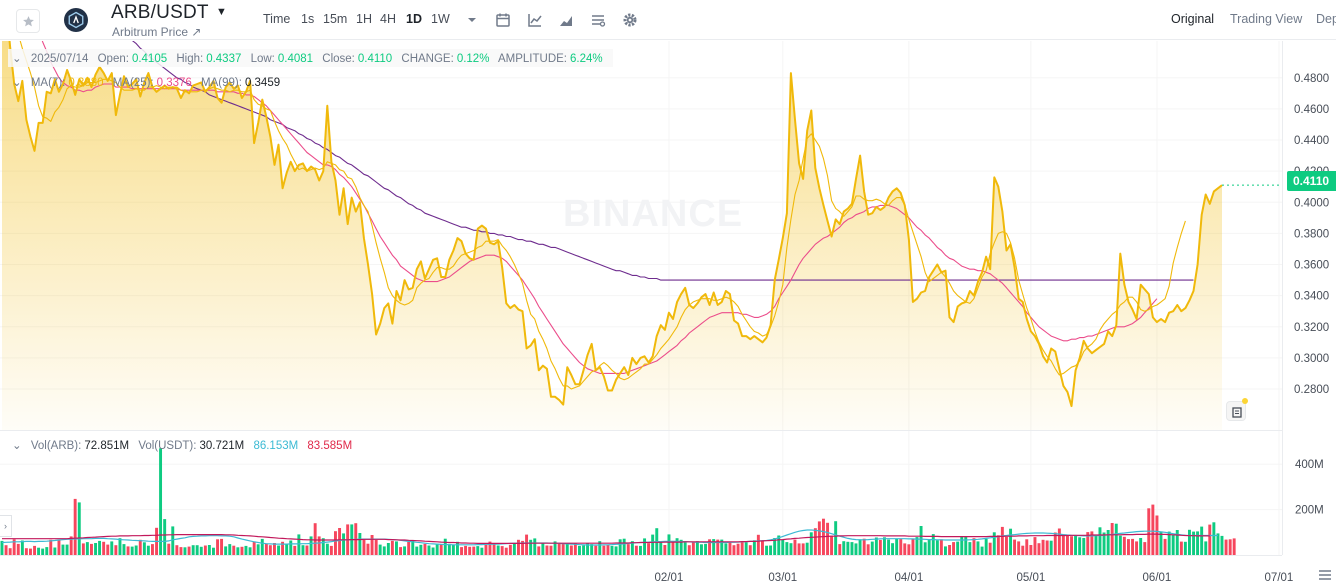  Describe the element at coordinates (160, 12) in the screenshot. I see `pair-title: ARB/USDT` at that location.